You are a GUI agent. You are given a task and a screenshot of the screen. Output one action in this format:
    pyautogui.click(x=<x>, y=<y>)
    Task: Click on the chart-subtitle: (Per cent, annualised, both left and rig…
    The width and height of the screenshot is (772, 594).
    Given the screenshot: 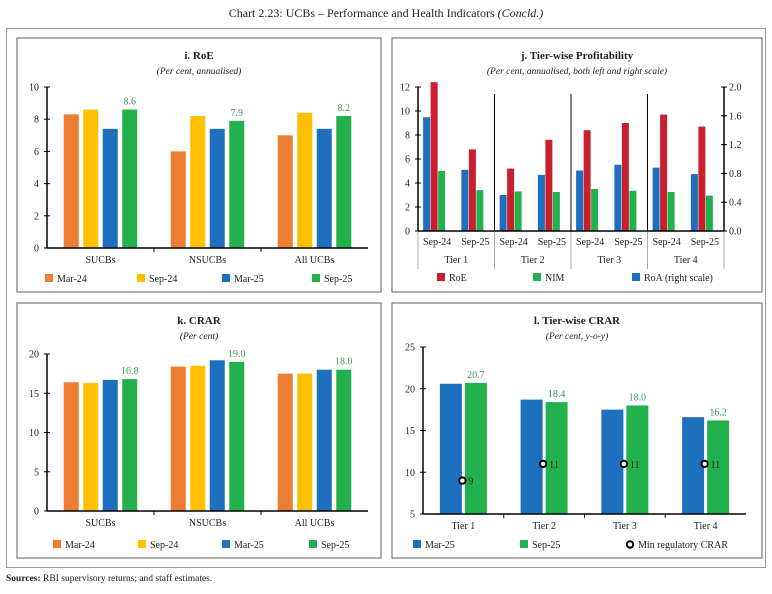 What is the action you would take?
    pyautogui.click(x=577, y=71)
    